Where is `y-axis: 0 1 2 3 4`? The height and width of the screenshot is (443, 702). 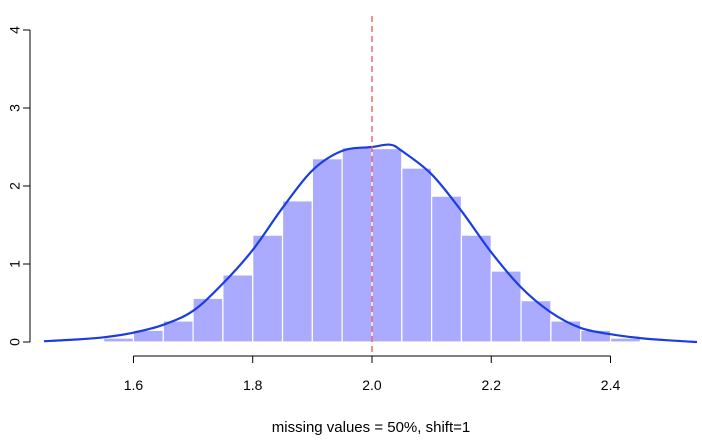 y-axis: 0 1 2 3 4 is located at coordinates (19, 186).